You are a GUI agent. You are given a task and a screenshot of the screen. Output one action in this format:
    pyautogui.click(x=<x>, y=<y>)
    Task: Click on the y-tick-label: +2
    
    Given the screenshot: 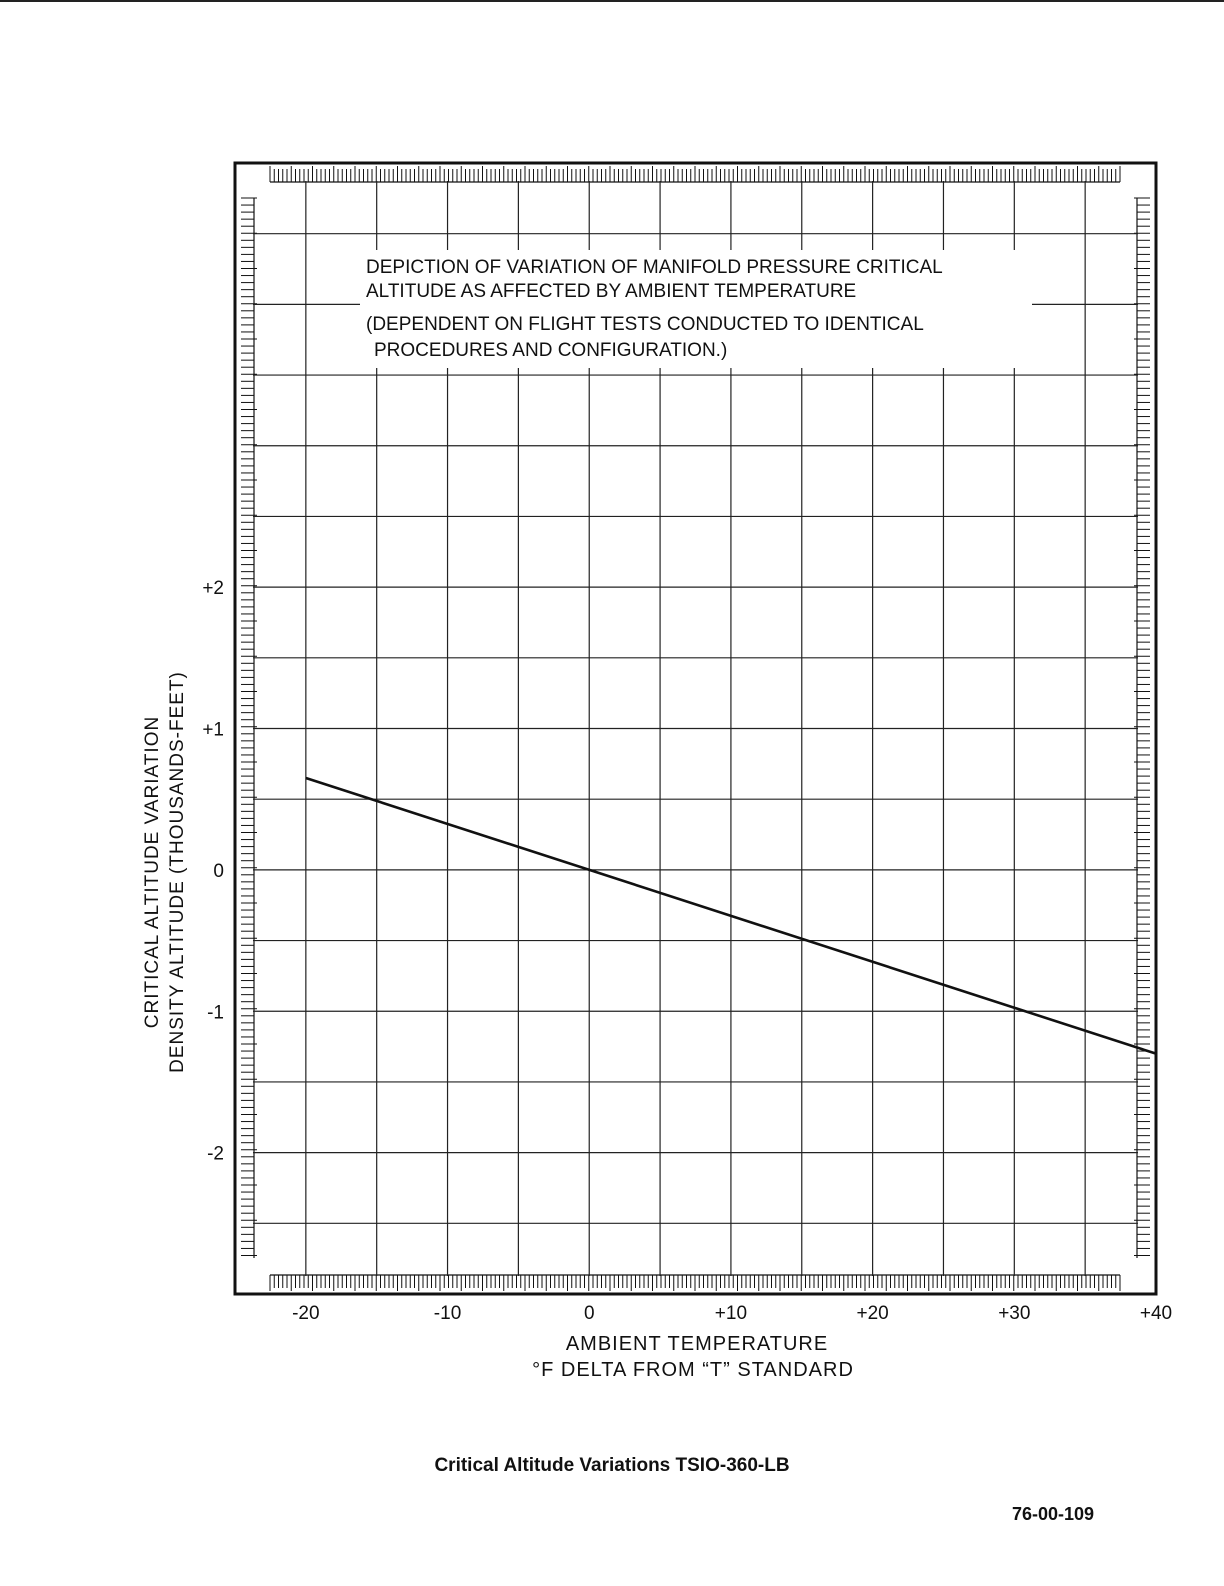 What is the action you would take?
    pyautogui.click(x=213, y=588)
    